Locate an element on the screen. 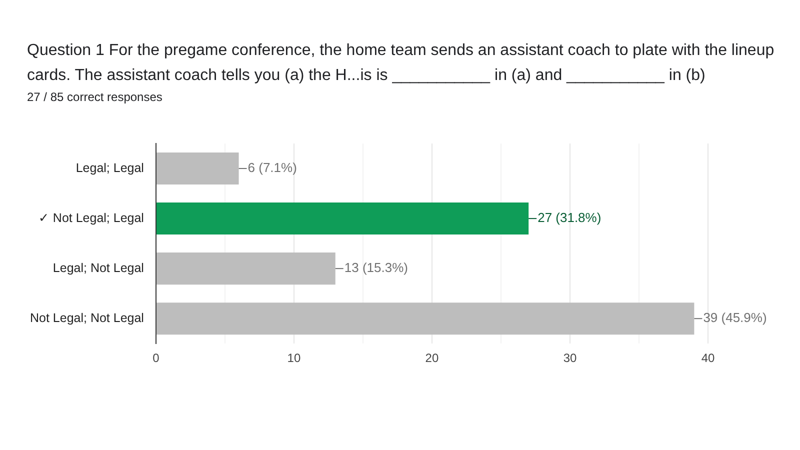 Image resolution: width=800 pixels, height=450 pixels. x-tick-label: 20 is located at coordinates (432, 358).